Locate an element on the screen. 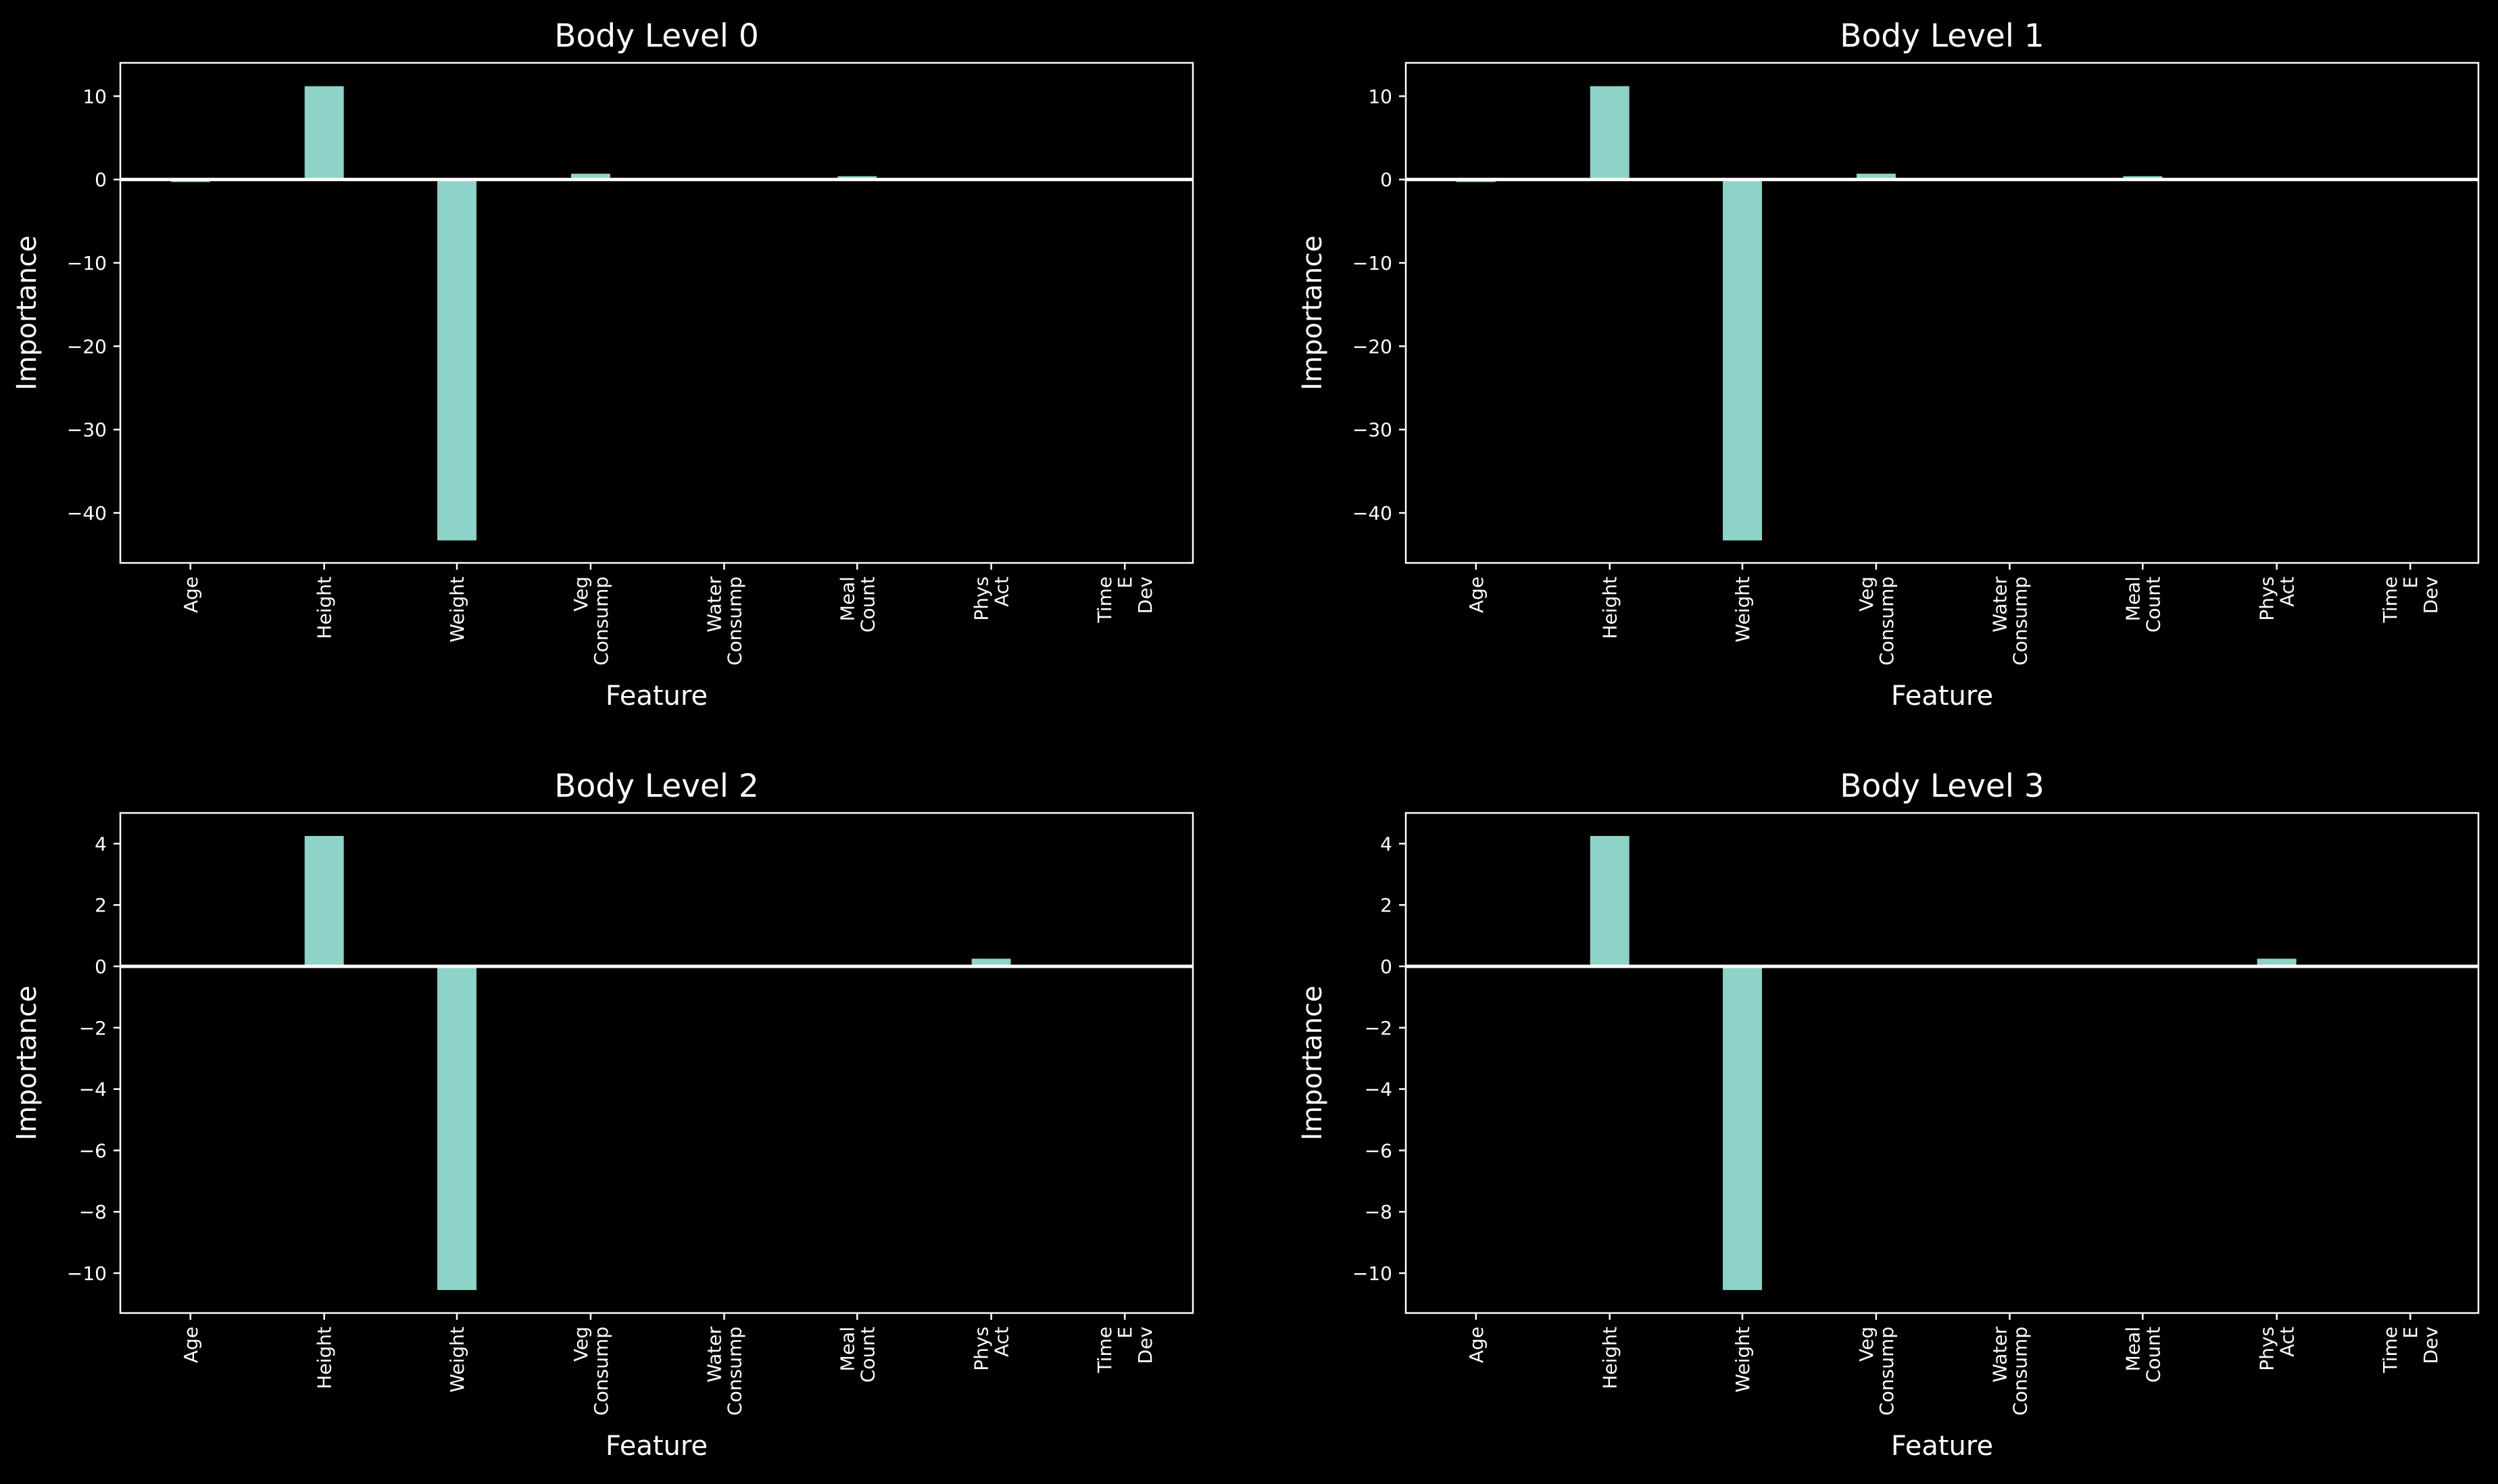  panel-title: Body Level 0 is located at coordinates (656, 36).